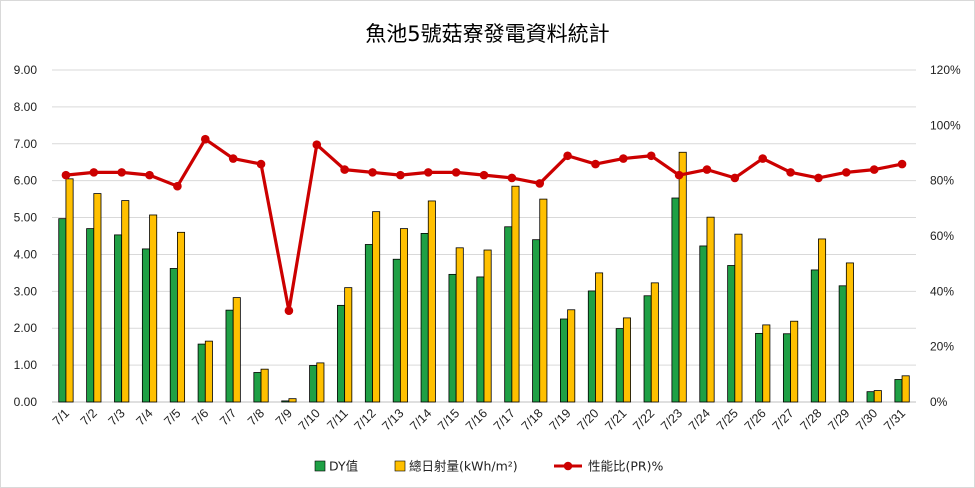 The height and width of the screenshot is (488, 975). I want to click on x-tick-label: 7/29, so click(838, 419).